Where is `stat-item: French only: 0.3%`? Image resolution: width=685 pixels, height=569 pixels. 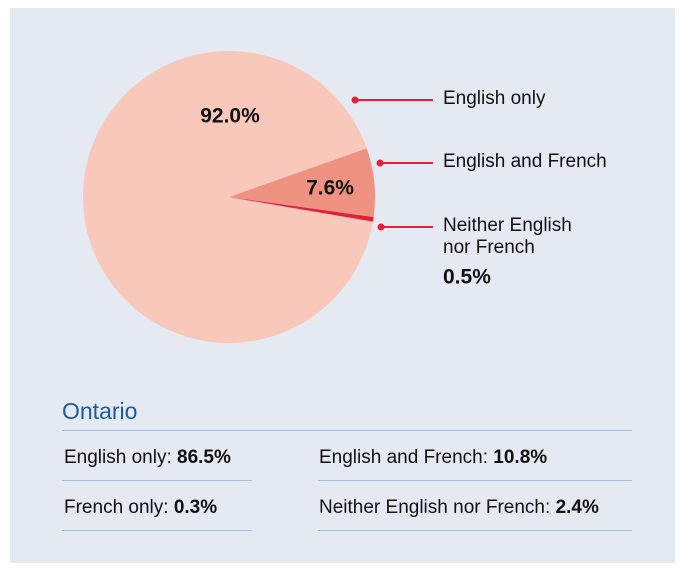
stat-item: French only: 0.3% is located at coordinates (140, 508).